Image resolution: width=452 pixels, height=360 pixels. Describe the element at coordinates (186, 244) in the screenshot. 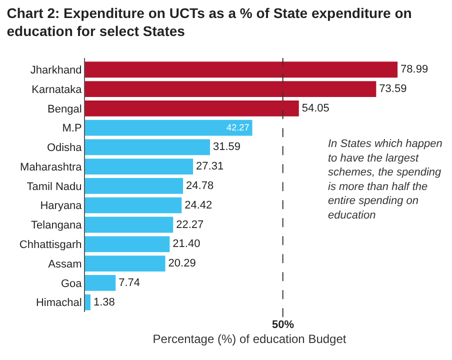

I see `data-label: 21.40` at that location.